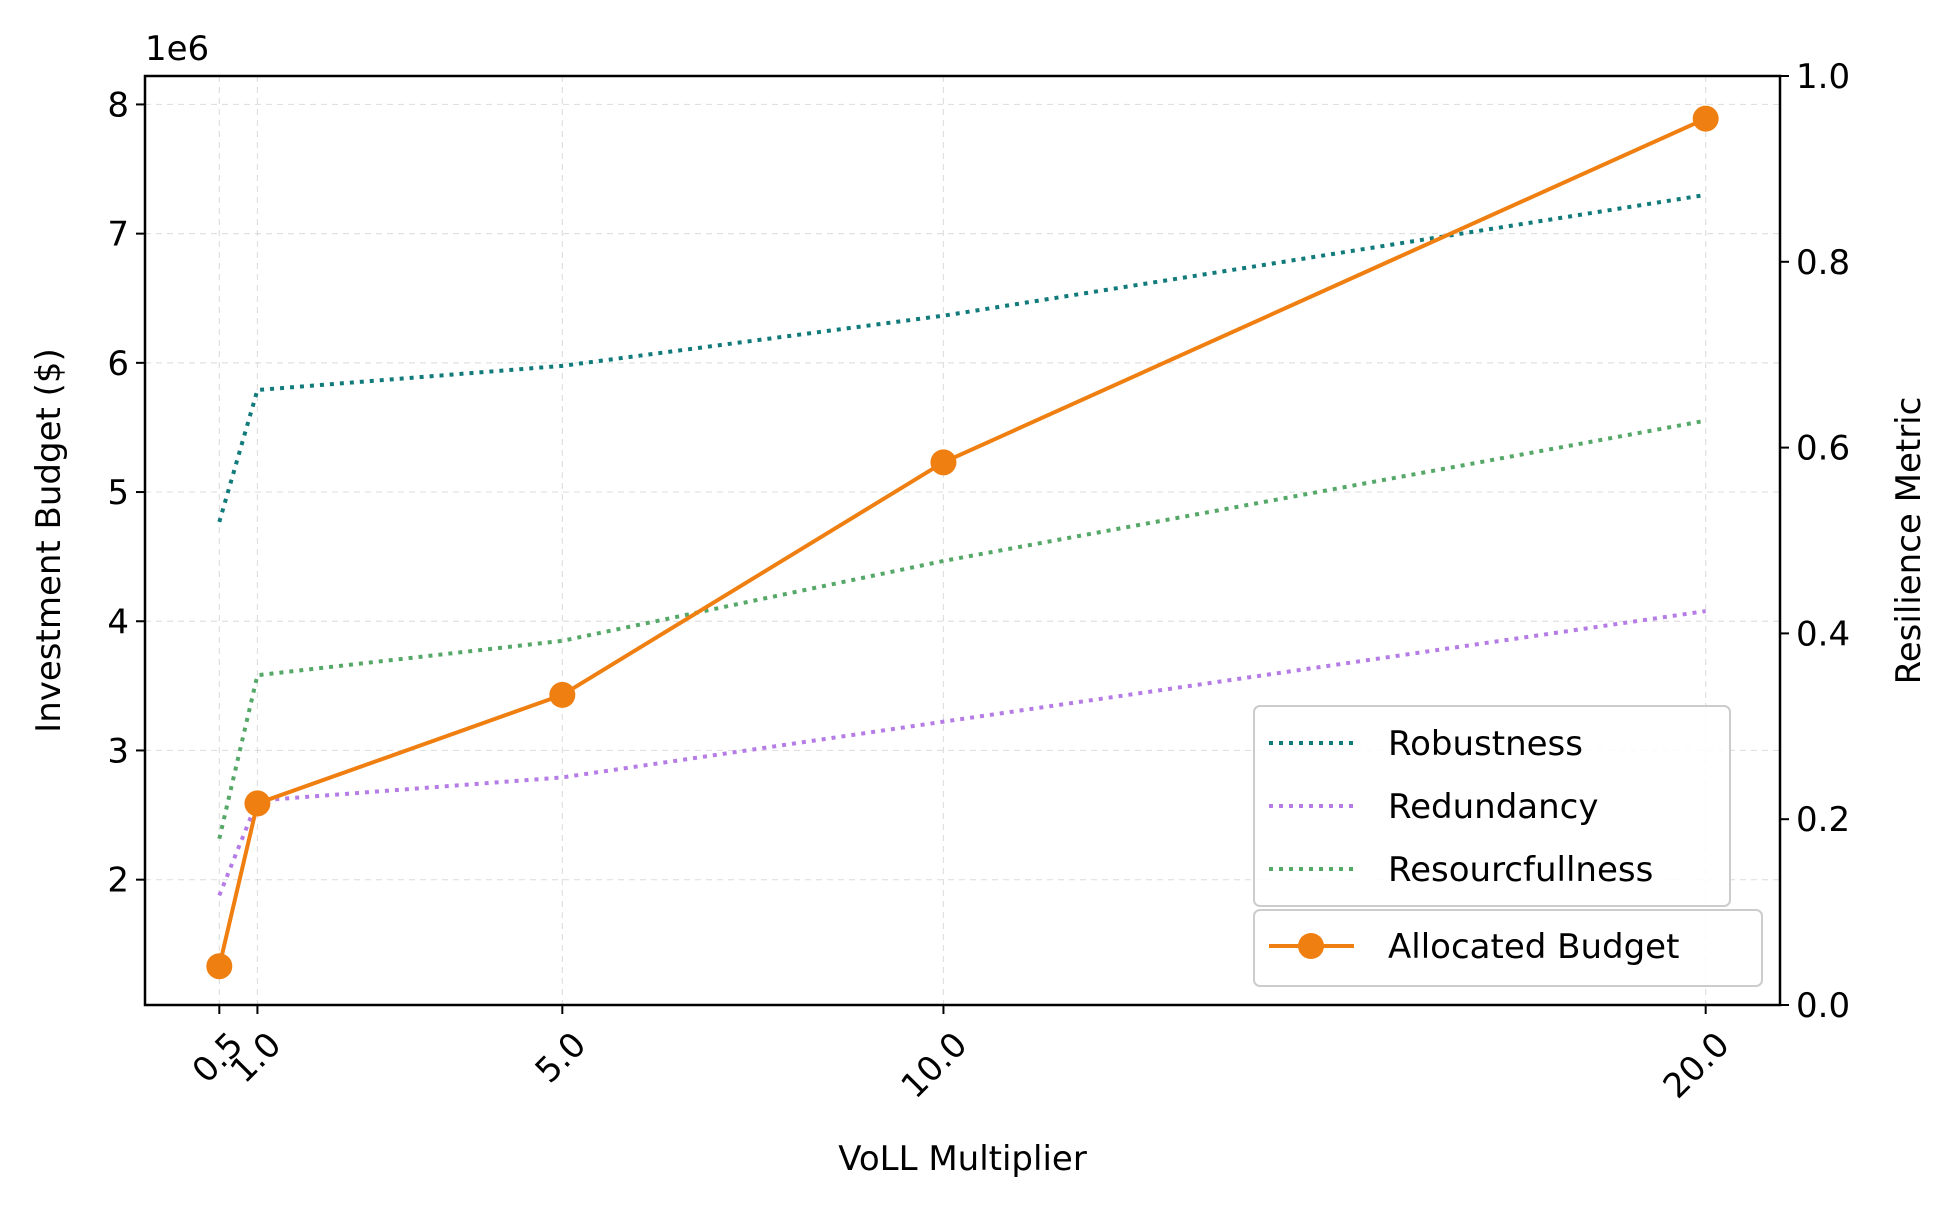  Describe the element at coordinates (118, 881) in the screenshot. I see `y-left-tick-label: 2` at that location.